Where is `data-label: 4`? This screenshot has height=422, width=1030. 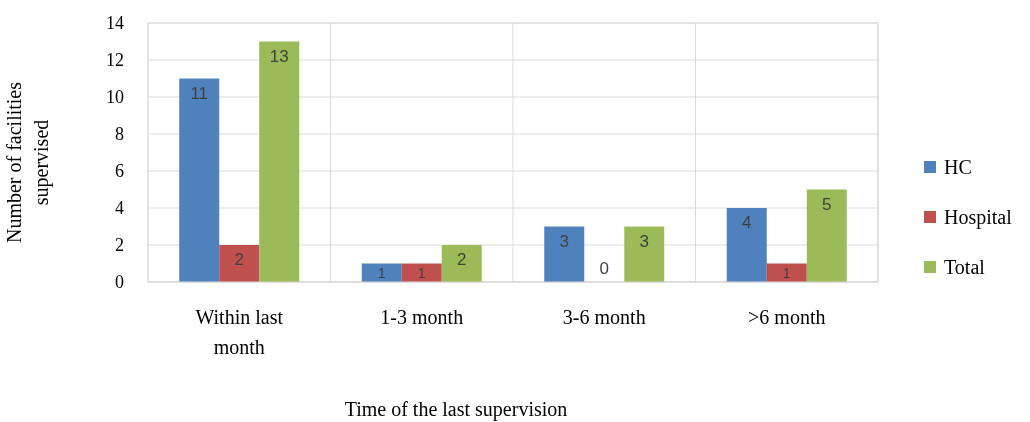
data-label: 4 is located at coordinates (747, 222).